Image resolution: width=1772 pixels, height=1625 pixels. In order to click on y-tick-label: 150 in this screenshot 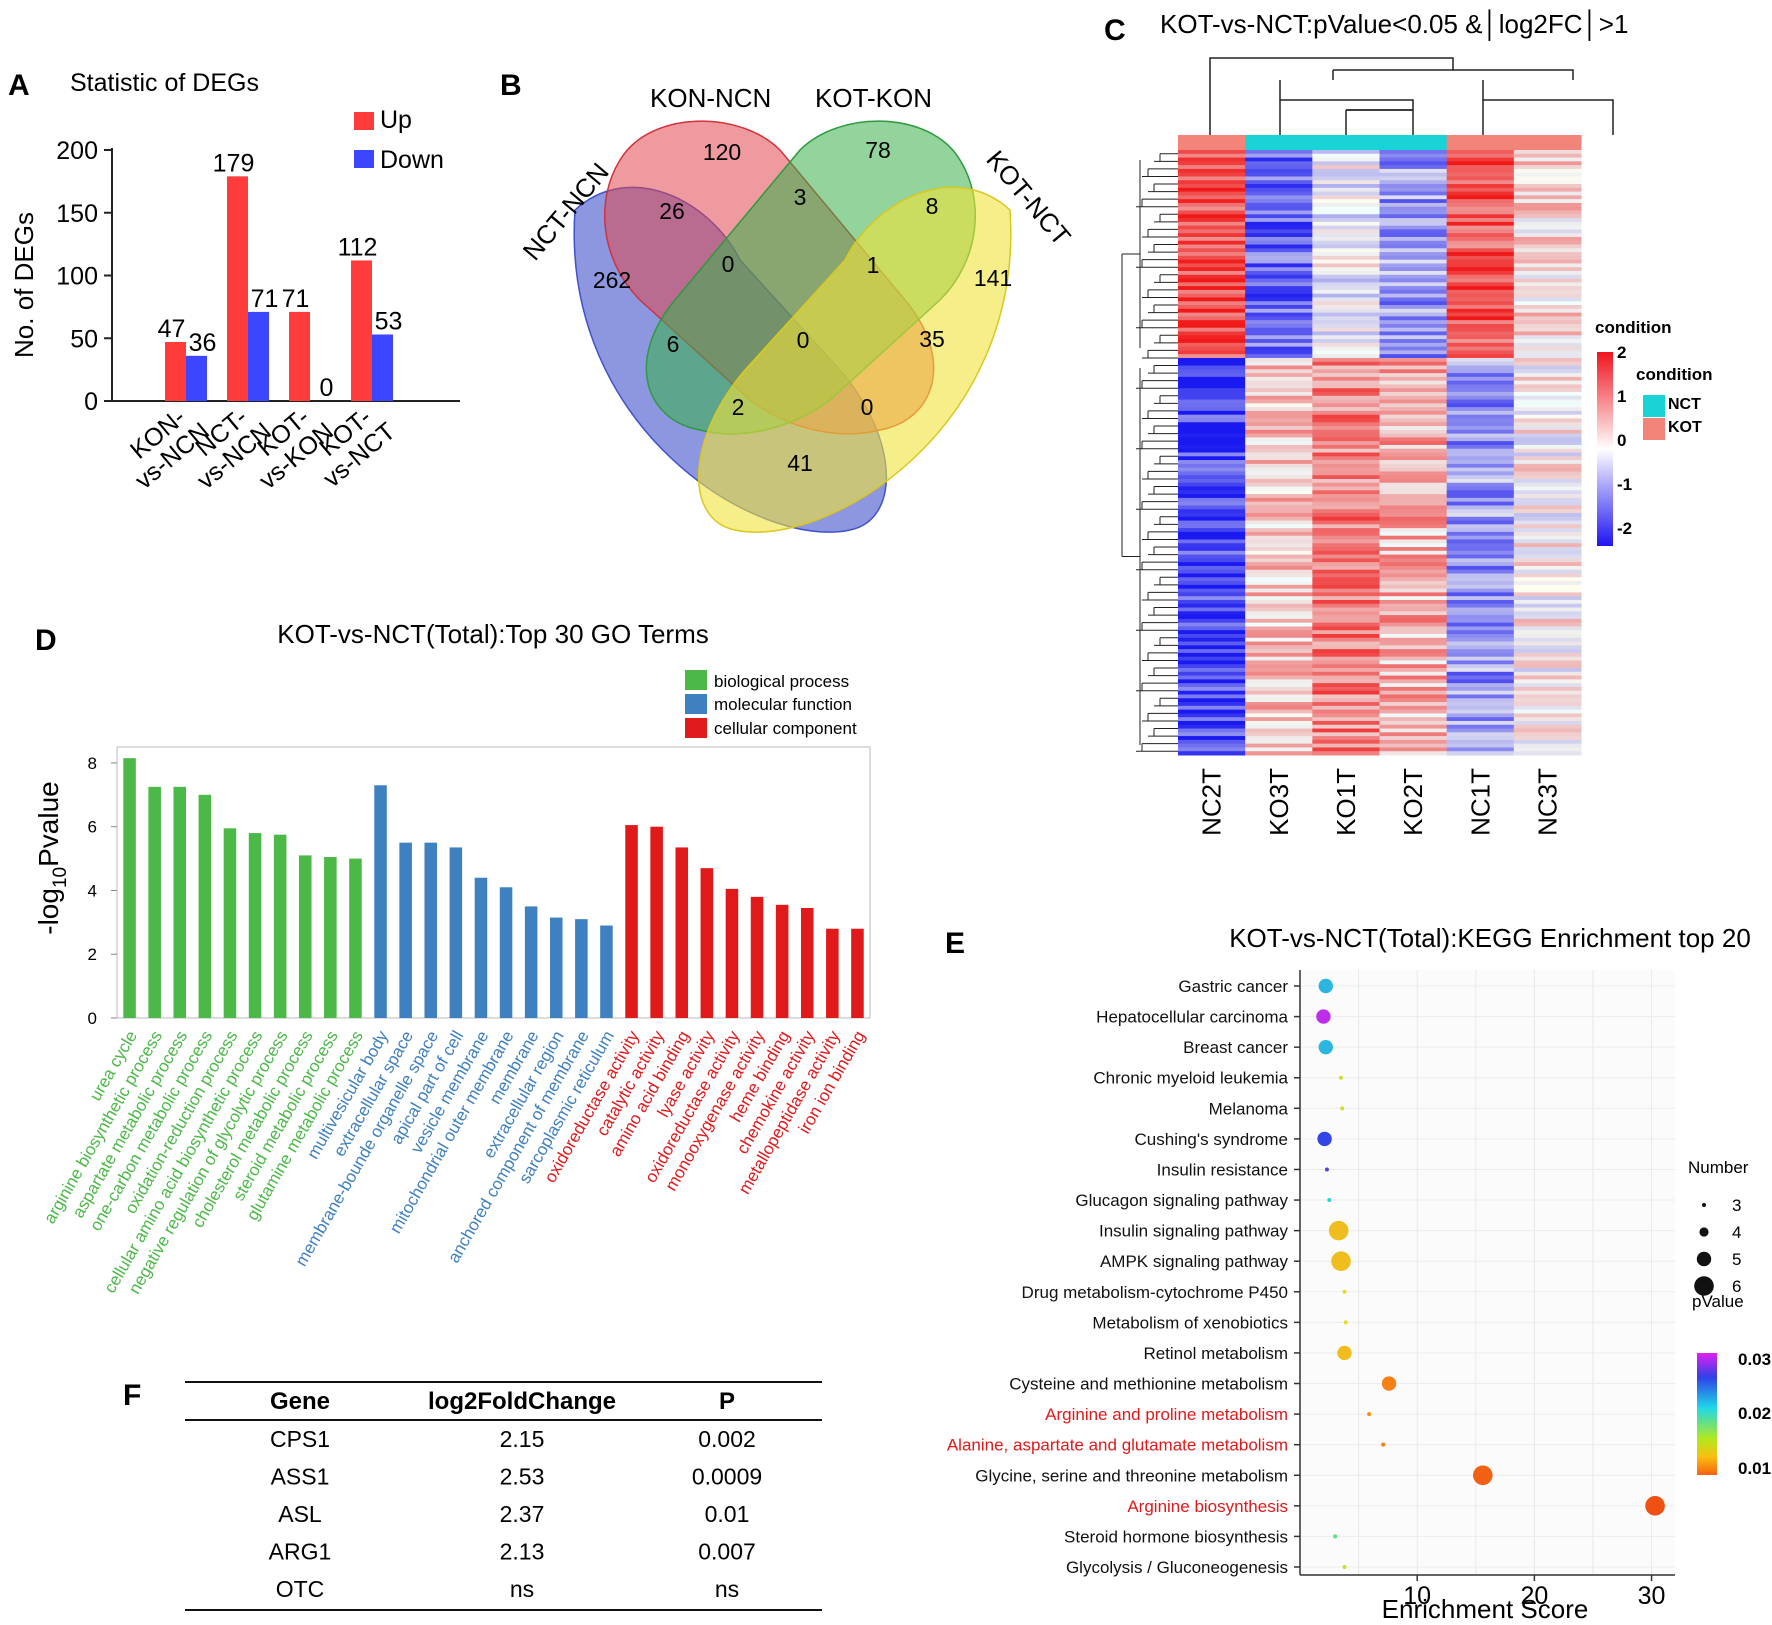, I will do `click(77, 214)`.